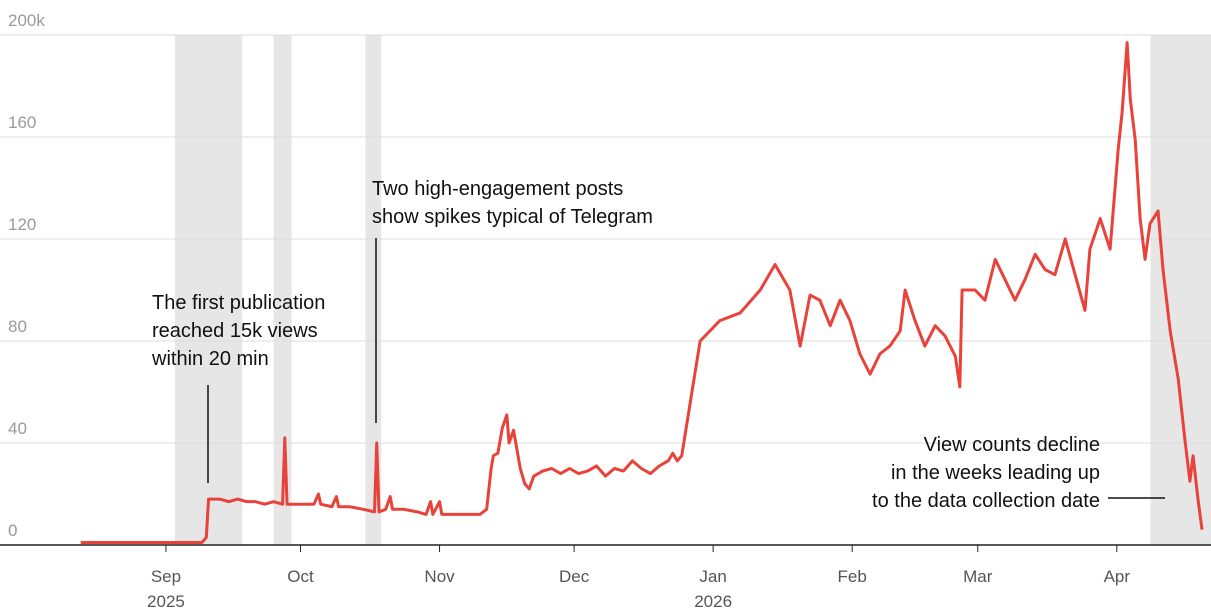 The width and height of the screenshot is (1211, 610). I want to click on x-tick-label: Mar, so click(978, 576).